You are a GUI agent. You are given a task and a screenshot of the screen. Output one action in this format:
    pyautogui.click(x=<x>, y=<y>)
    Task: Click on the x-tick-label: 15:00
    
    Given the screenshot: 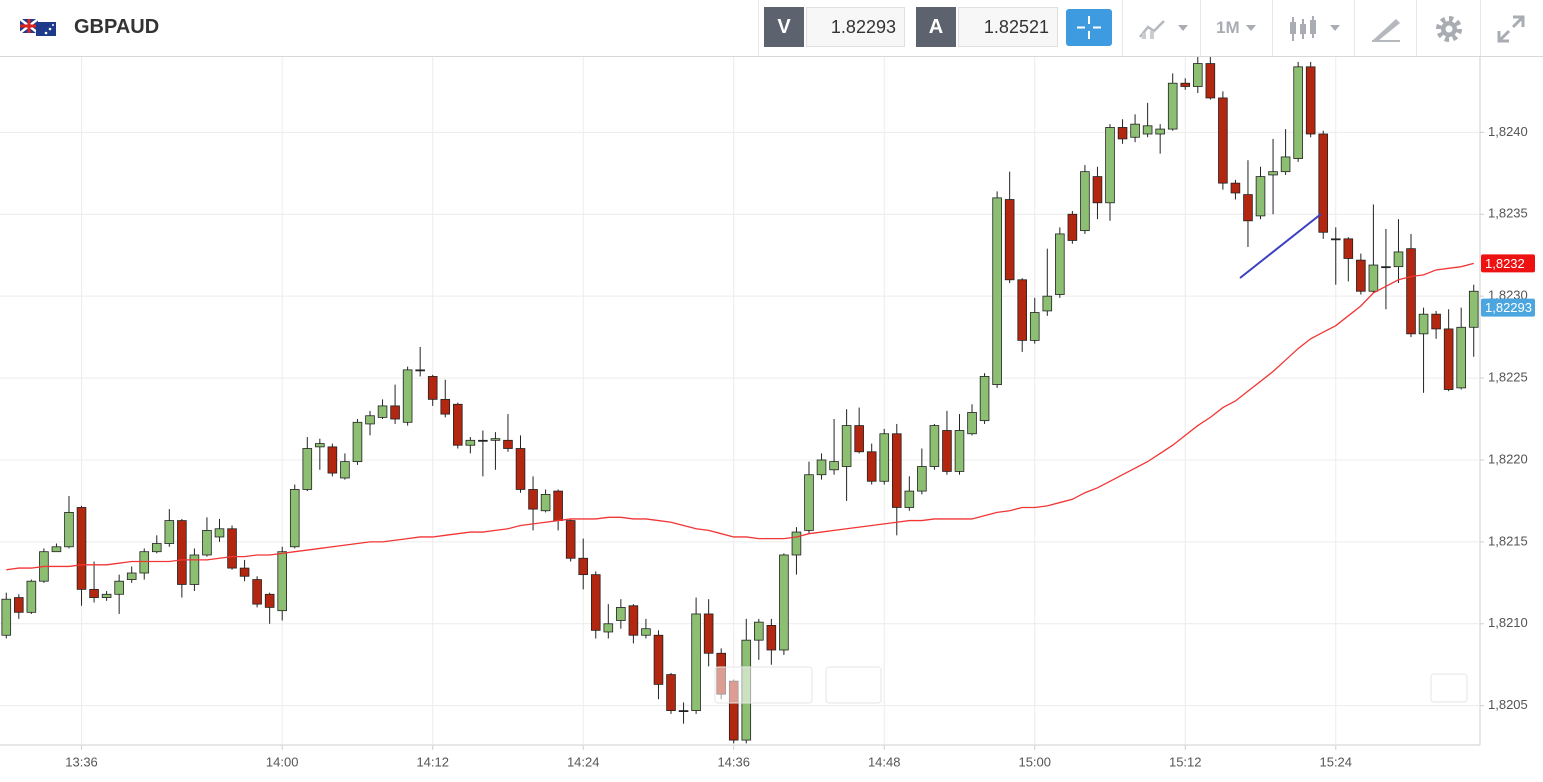 What is the action you would take?
    pyautogui.click(x=1034, y=761)
    